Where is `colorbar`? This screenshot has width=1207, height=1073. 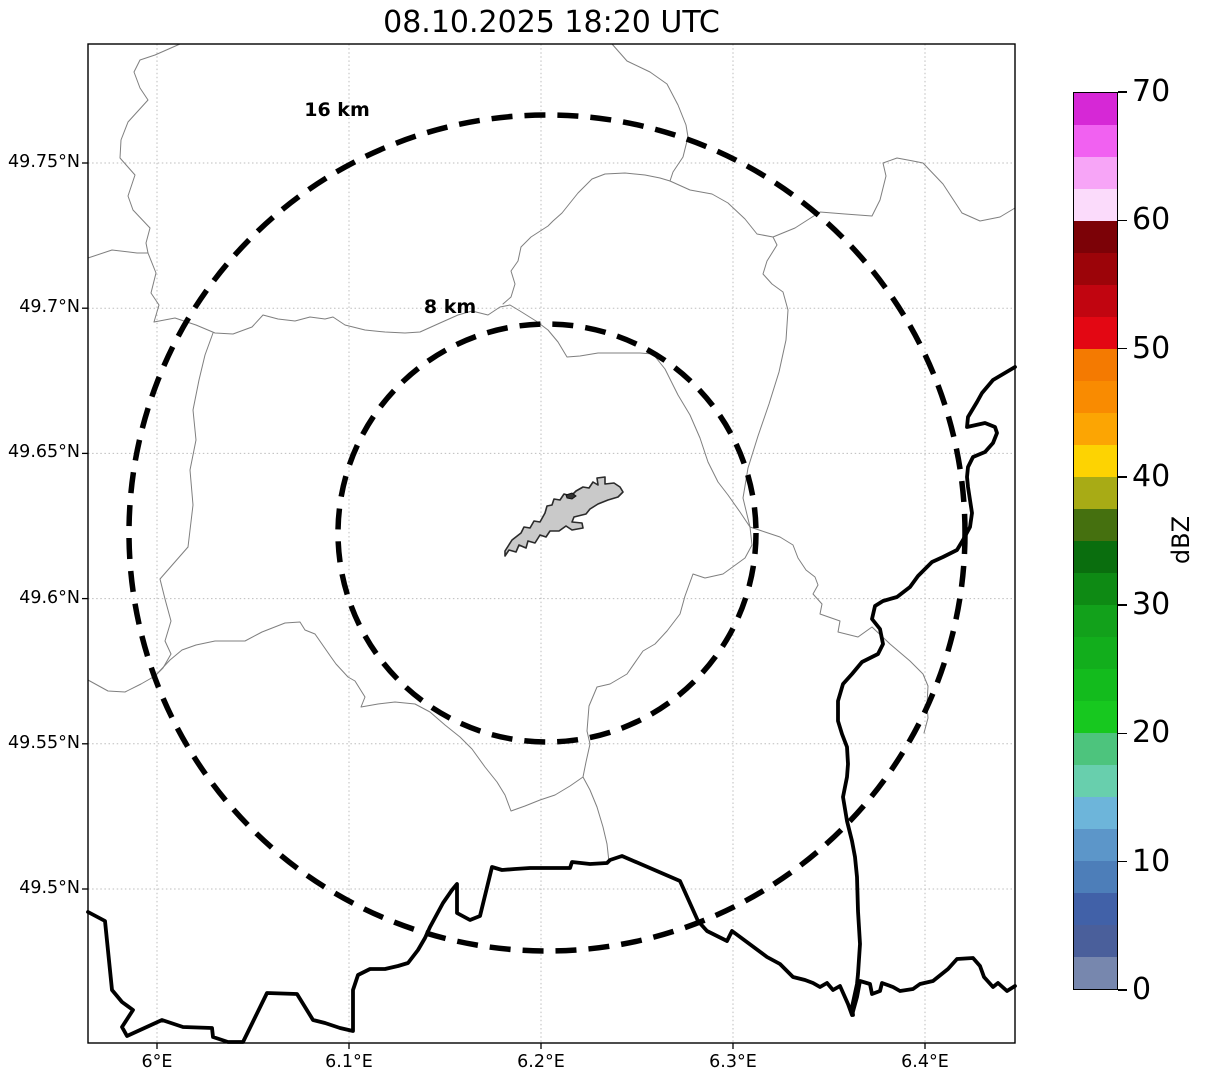
colorbar is located at coordinates (1095, 541).